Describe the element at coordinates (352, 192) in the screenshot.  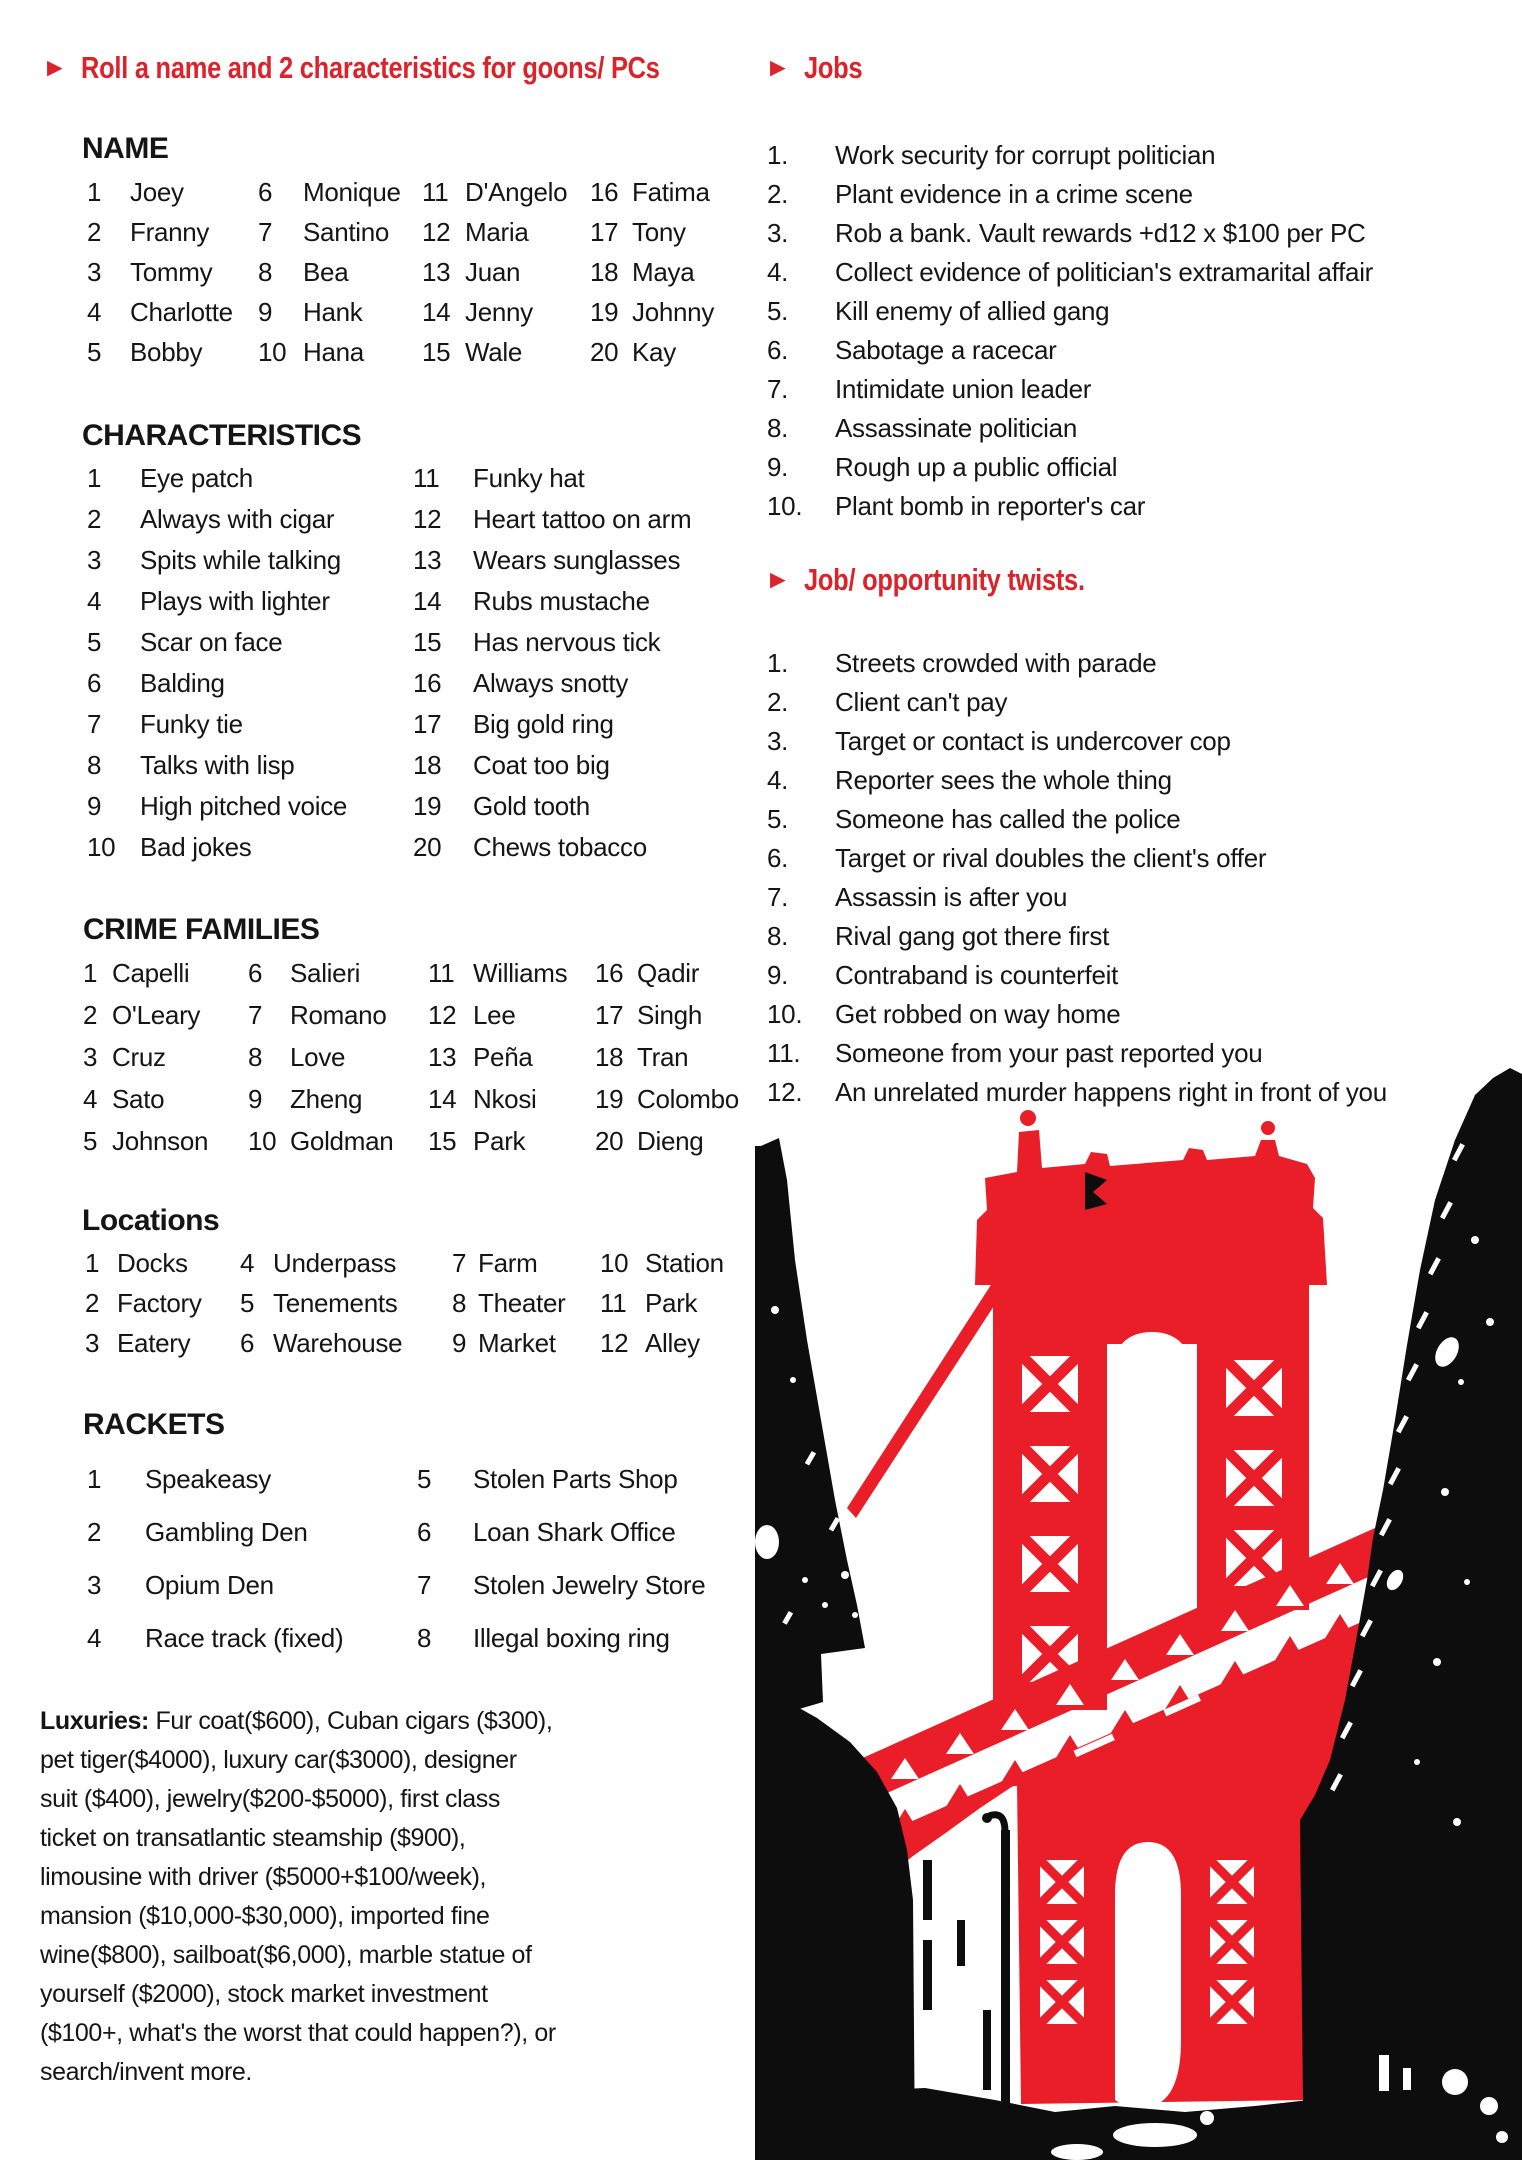
I see `name-value: Monique` at that location.